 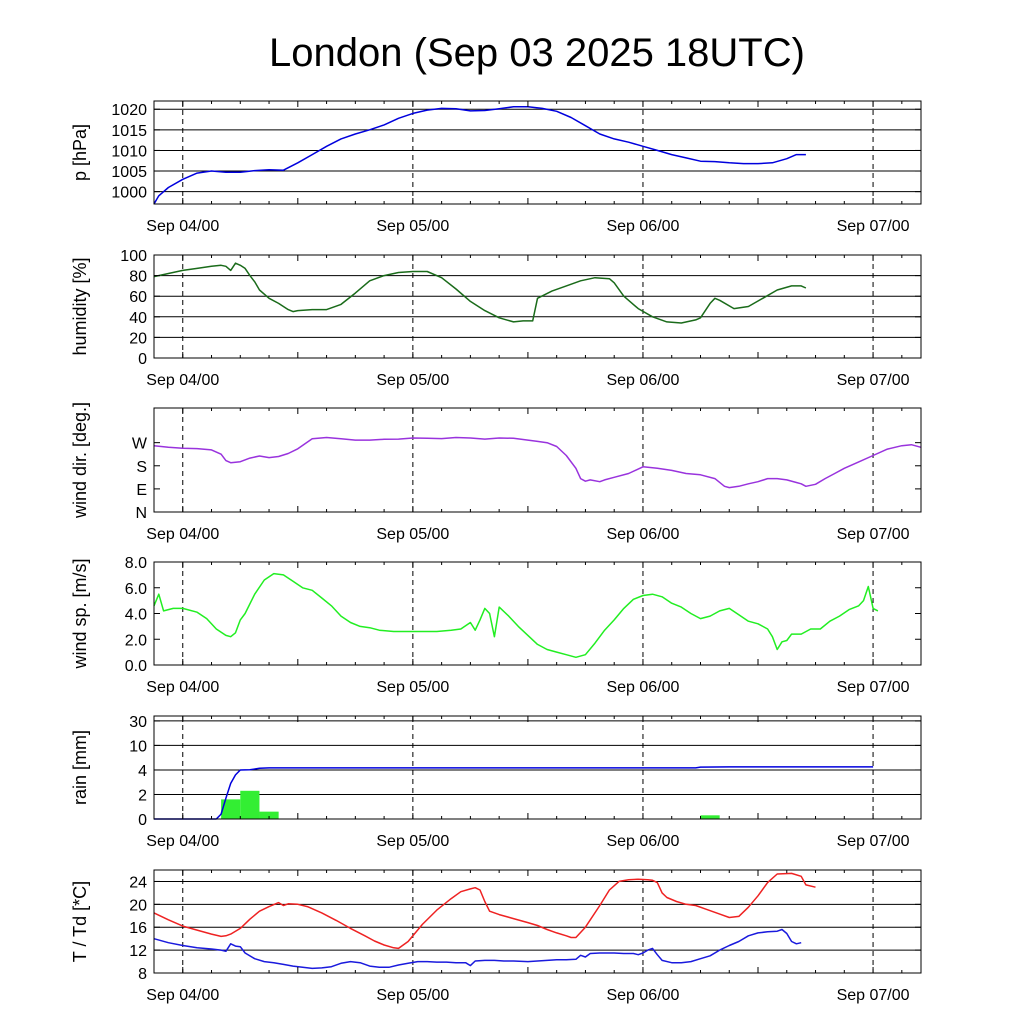 I want to click on y-tick-label: 1000, so click(x=129, y=193).